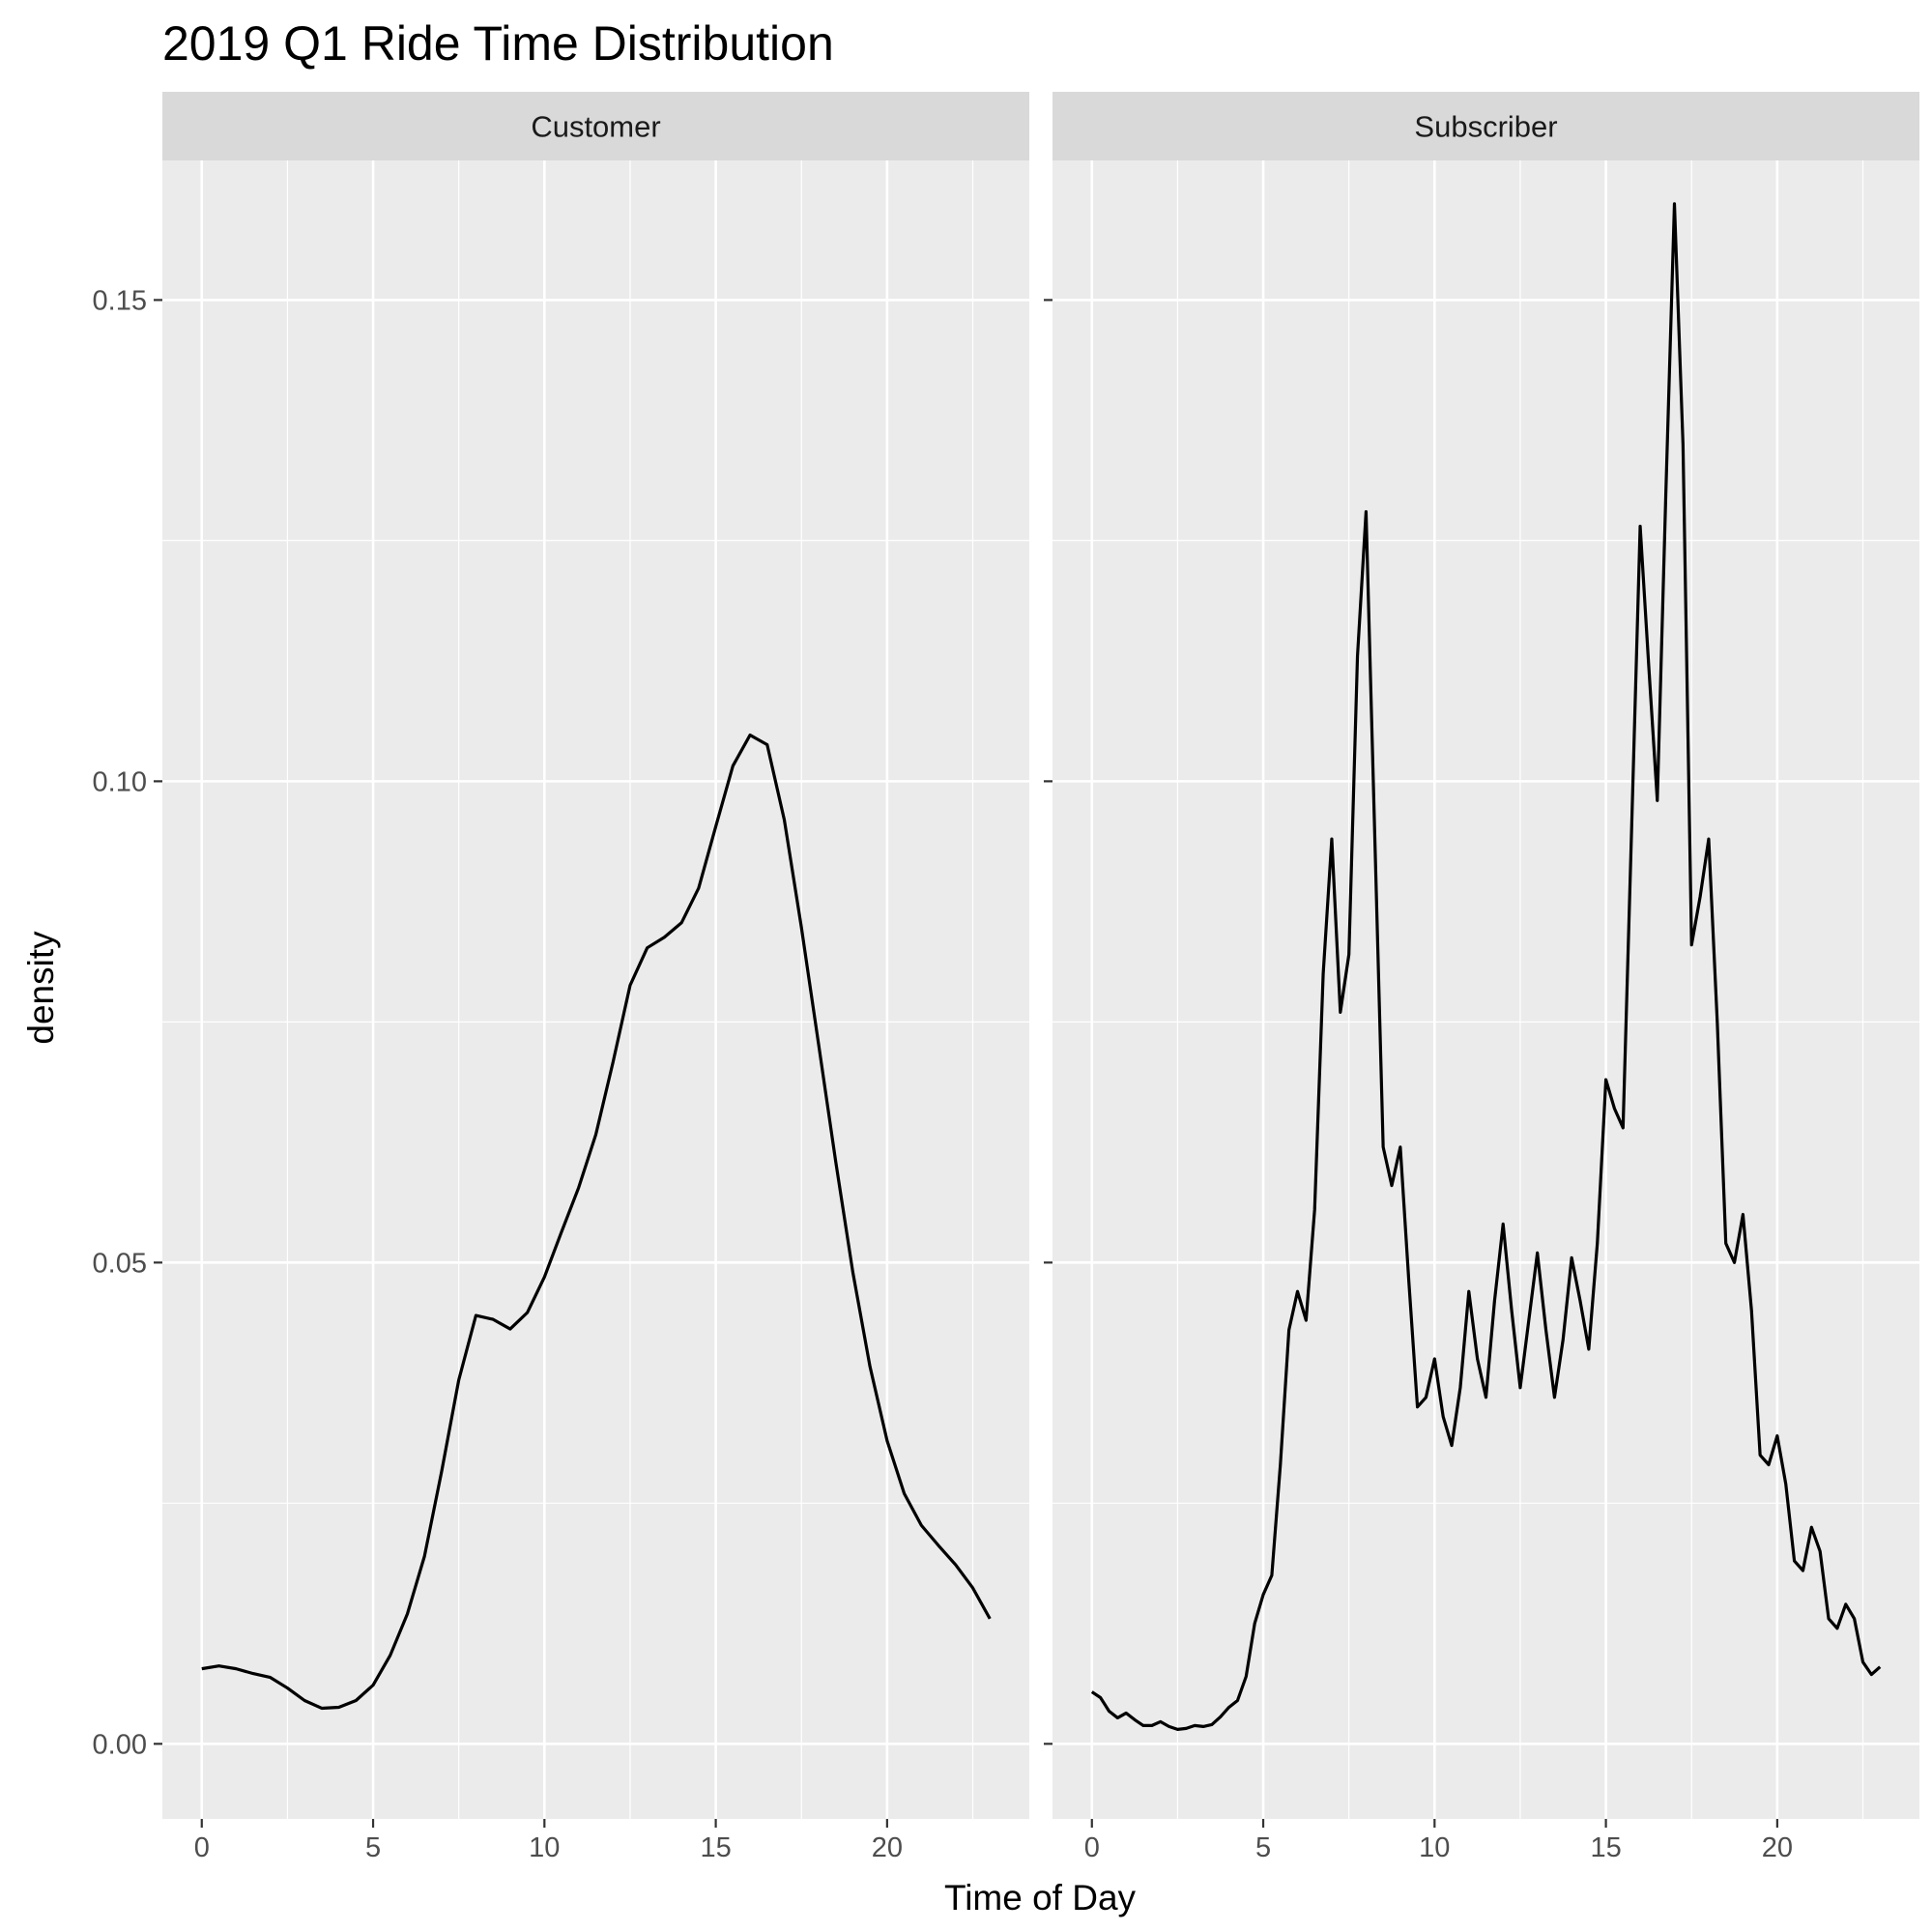 The width and height of the screenshot is (1932, 1932). Describe the element at coordinates (498, 43) in the screenshot. I see `chart-title: 2019 Q1 Ride Time Distribution` at that location.